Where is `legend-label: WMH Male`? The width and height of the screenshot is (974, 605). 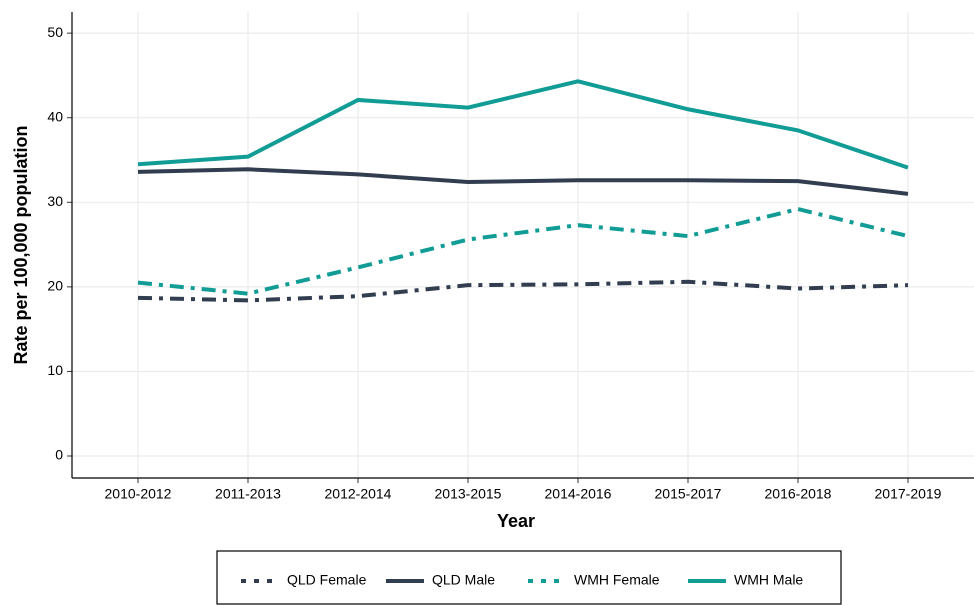
legend-label: WMH Male is located at coordinates (768, 580).